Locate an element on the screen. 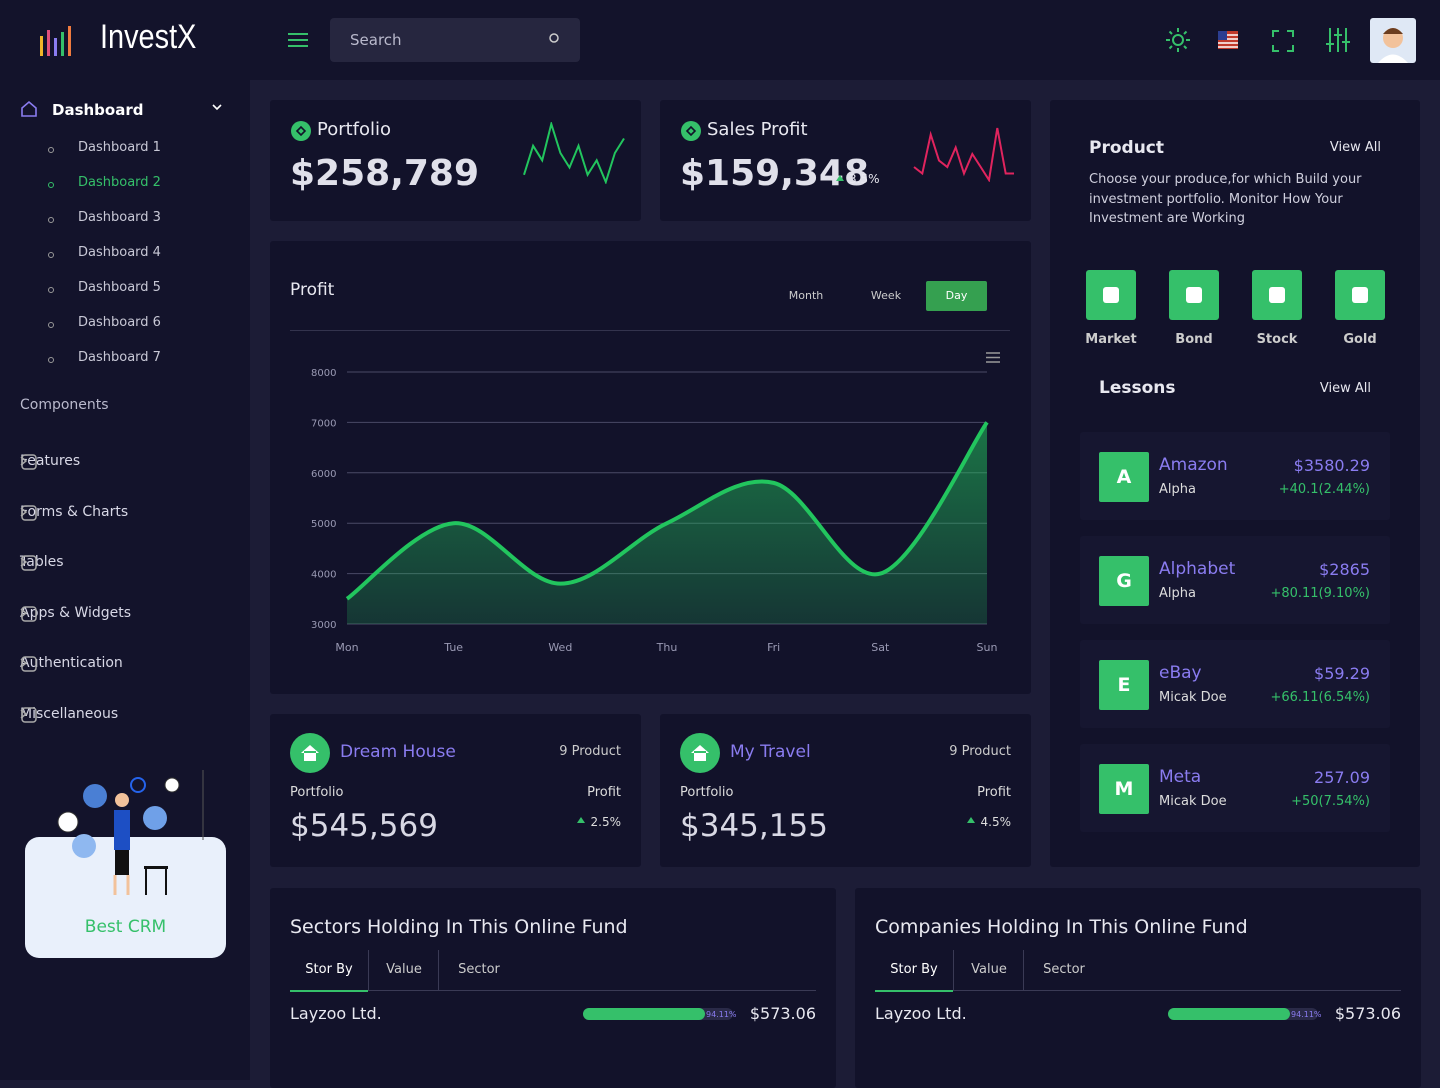 The image size is (1440, 1088). stat-value: $258,789 is located at coordinates (385, 173).